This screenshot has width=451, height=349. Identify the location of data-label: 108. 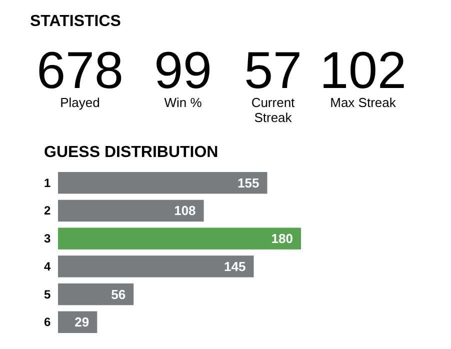
(185, 210).